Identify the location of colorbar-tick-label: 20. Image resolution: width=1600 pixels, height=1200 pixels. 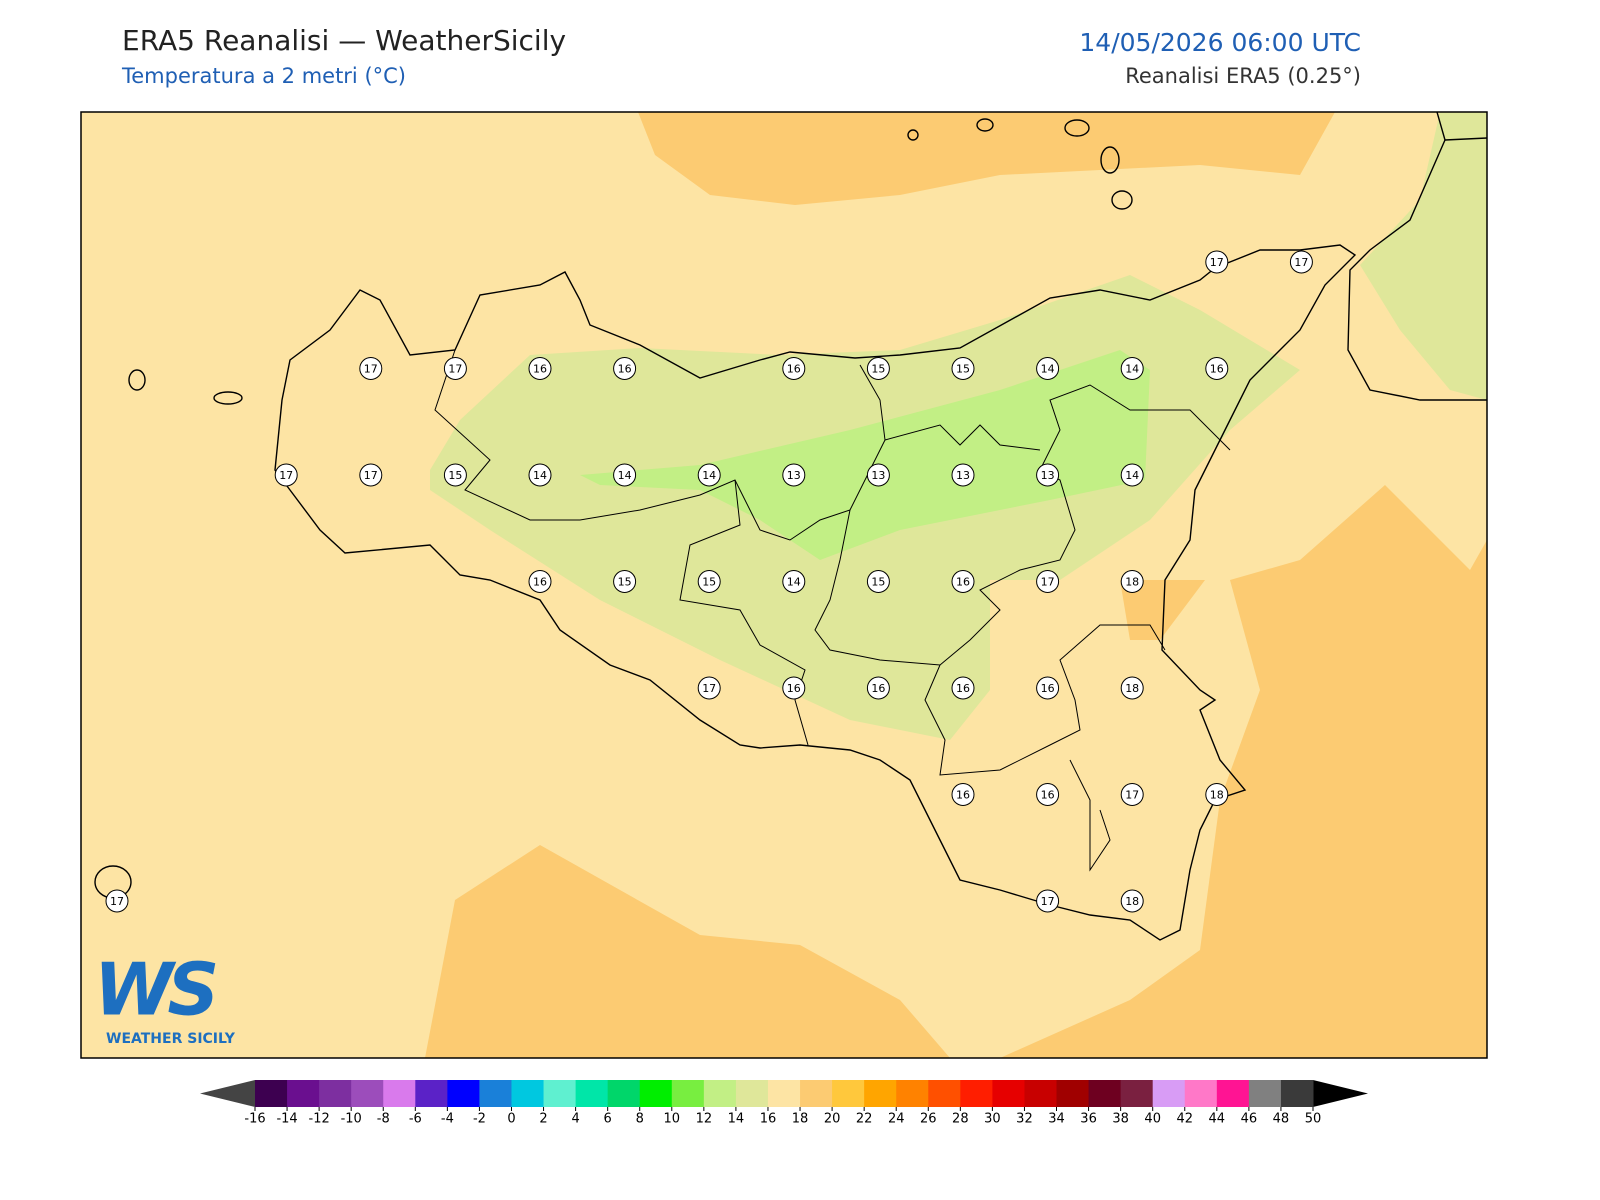
(832, 1119).